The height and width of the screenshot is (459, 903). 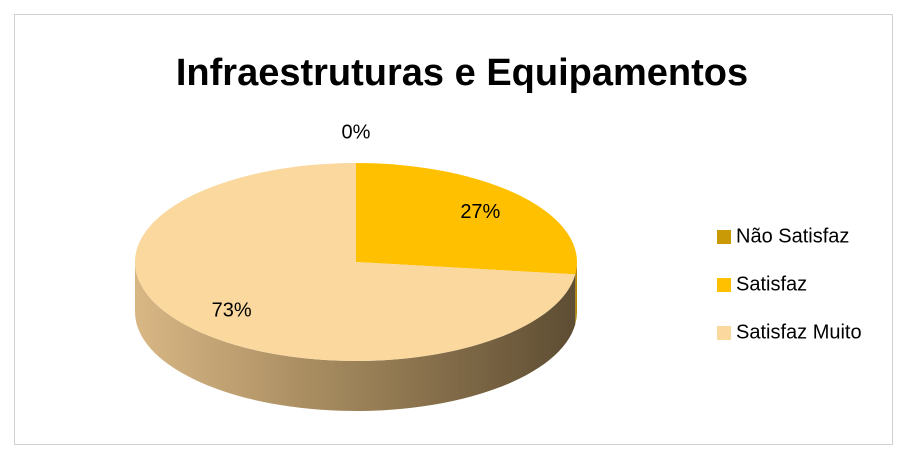 I want to click on legend-label: Satisfaz, so click(x=771, y=284).